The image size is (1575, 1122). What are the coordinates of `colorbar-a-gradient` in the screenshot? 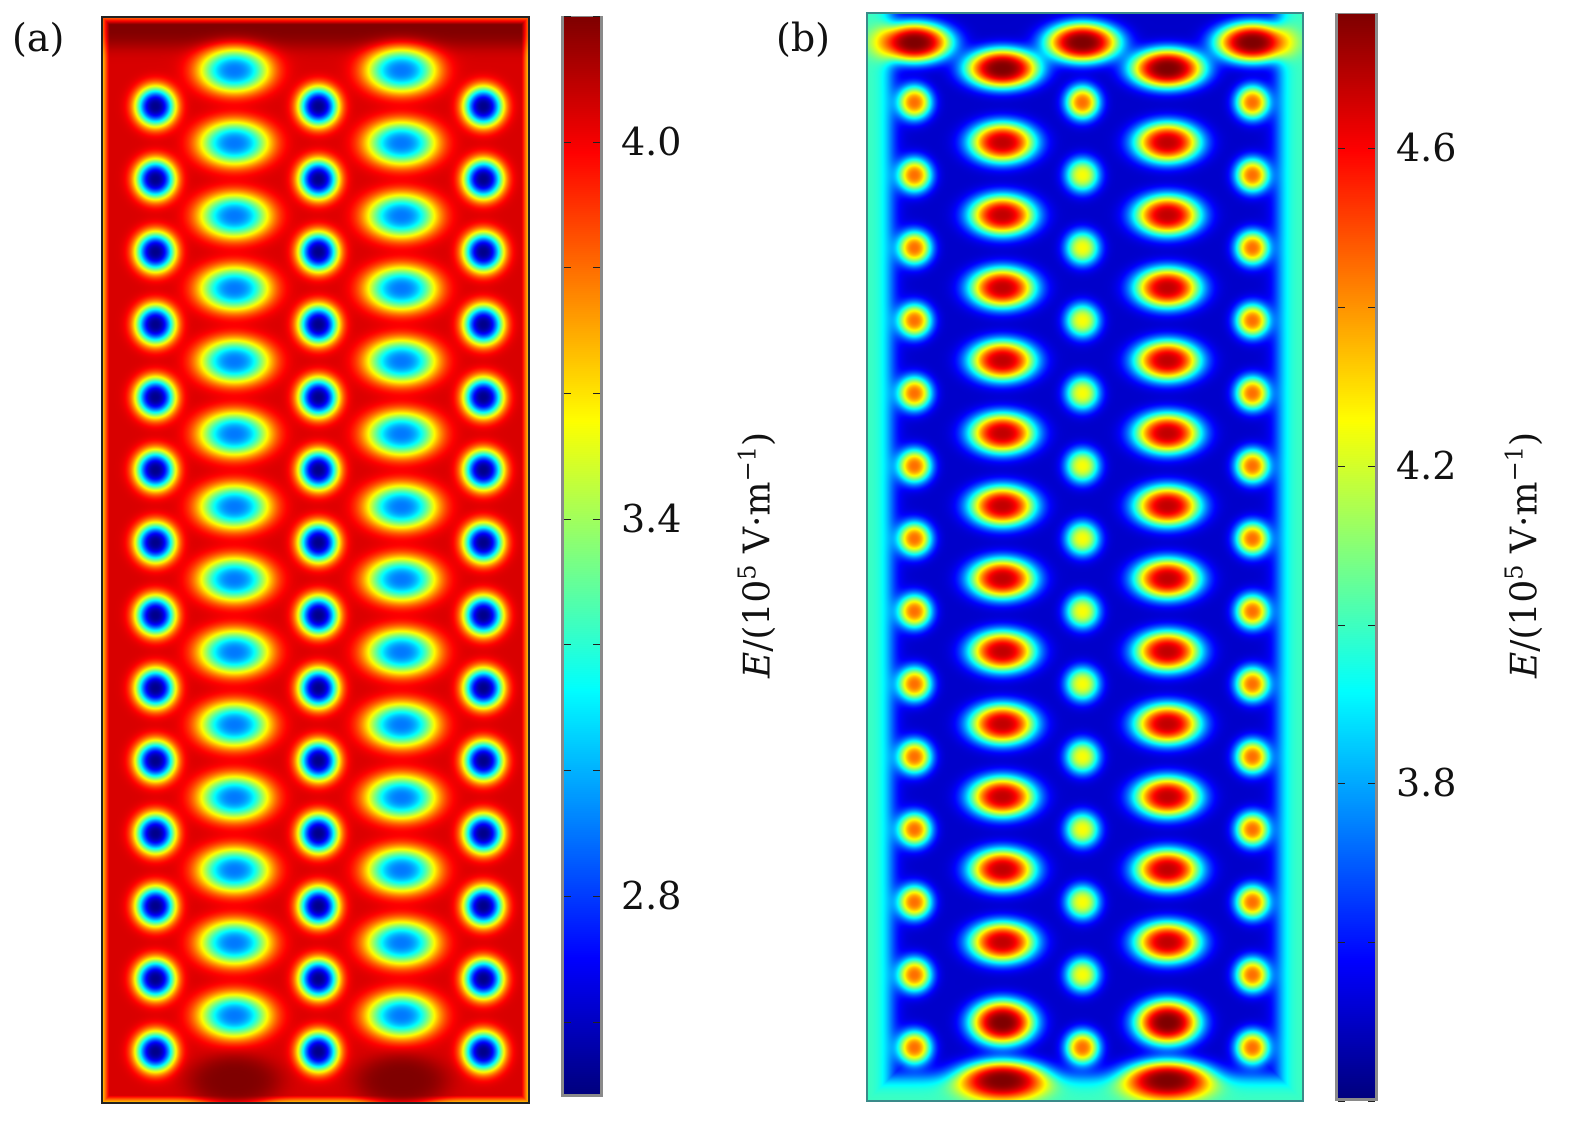 It's located at (582, 555).